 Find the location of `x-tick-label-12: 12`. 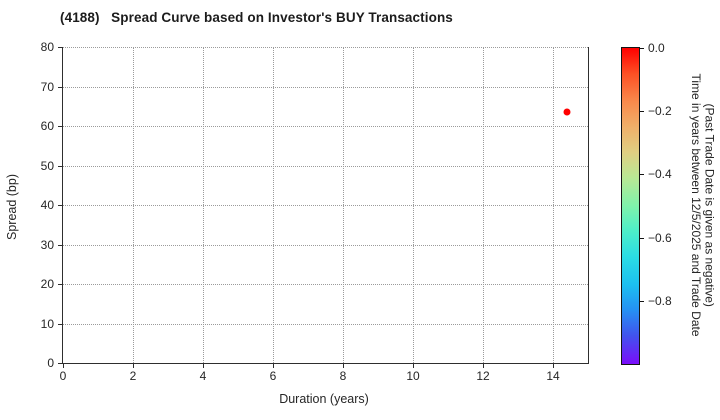

x-tick-label-12: 12 is located at coordinates (483, 376).